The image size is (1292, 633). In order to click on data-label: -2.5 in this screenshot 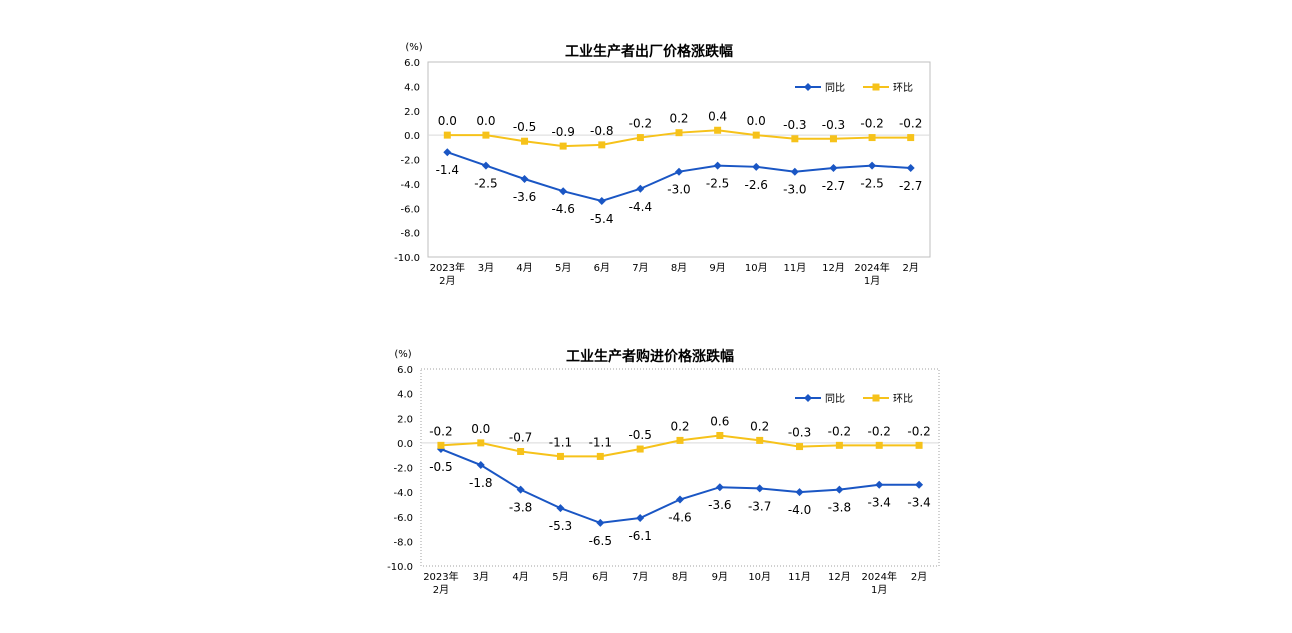, I will do `click(871, 184)`.